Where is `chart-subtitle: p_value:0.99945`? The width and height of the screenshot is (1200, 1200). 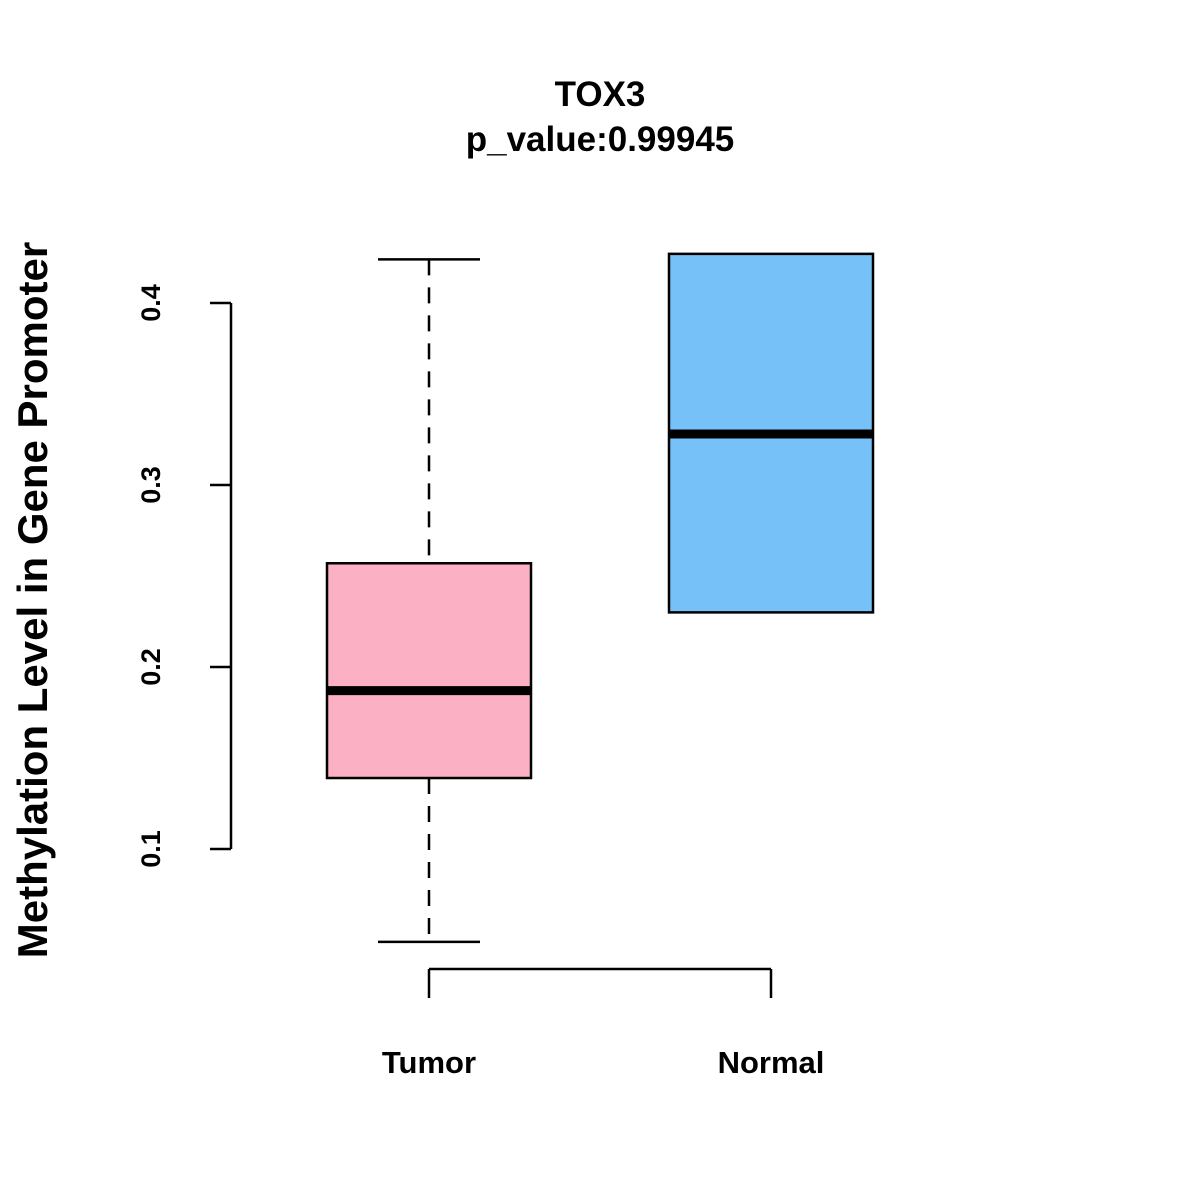 chart-subtitle: p_value:0.99945 is located at coordinates (600, 139).